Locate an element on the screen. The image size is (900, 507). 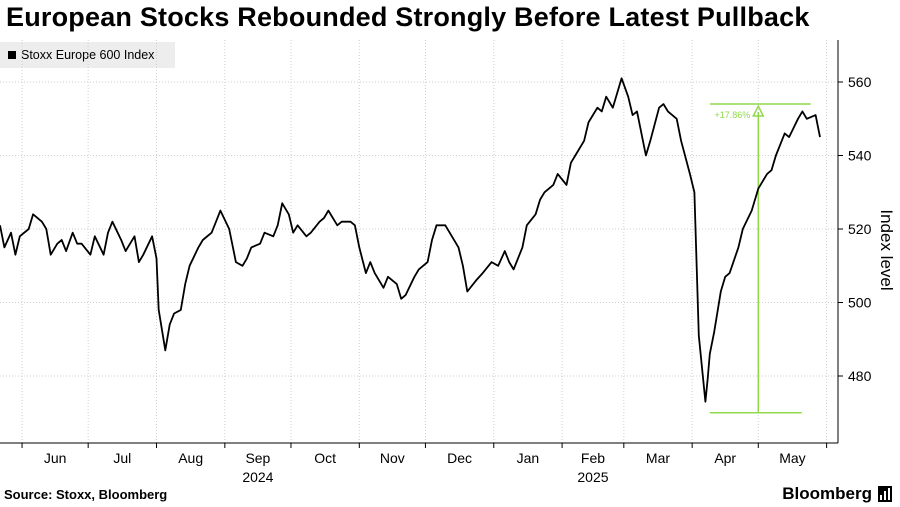
legend-swatch is located at coordinates (12, 55).